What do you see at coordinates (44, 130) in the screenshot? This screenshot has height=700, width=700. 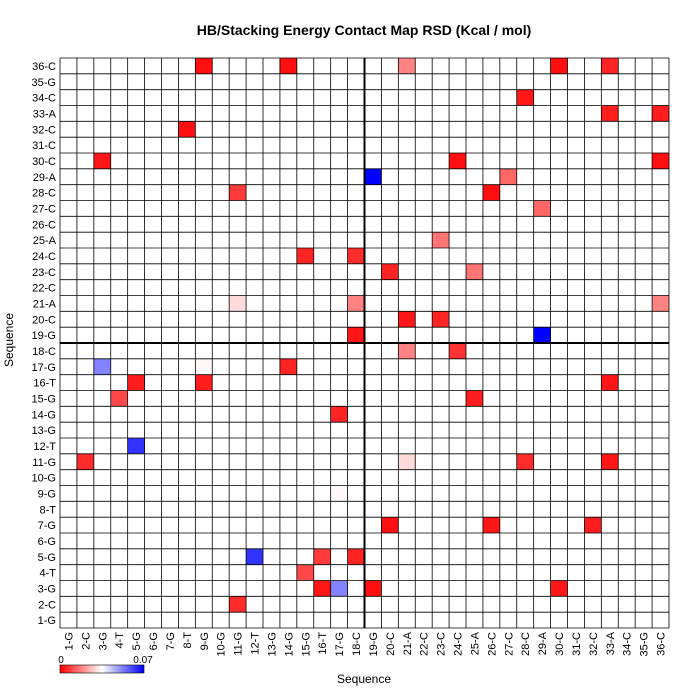 I see `y-tick-label: 32-C` at bounding box center [44, 130].